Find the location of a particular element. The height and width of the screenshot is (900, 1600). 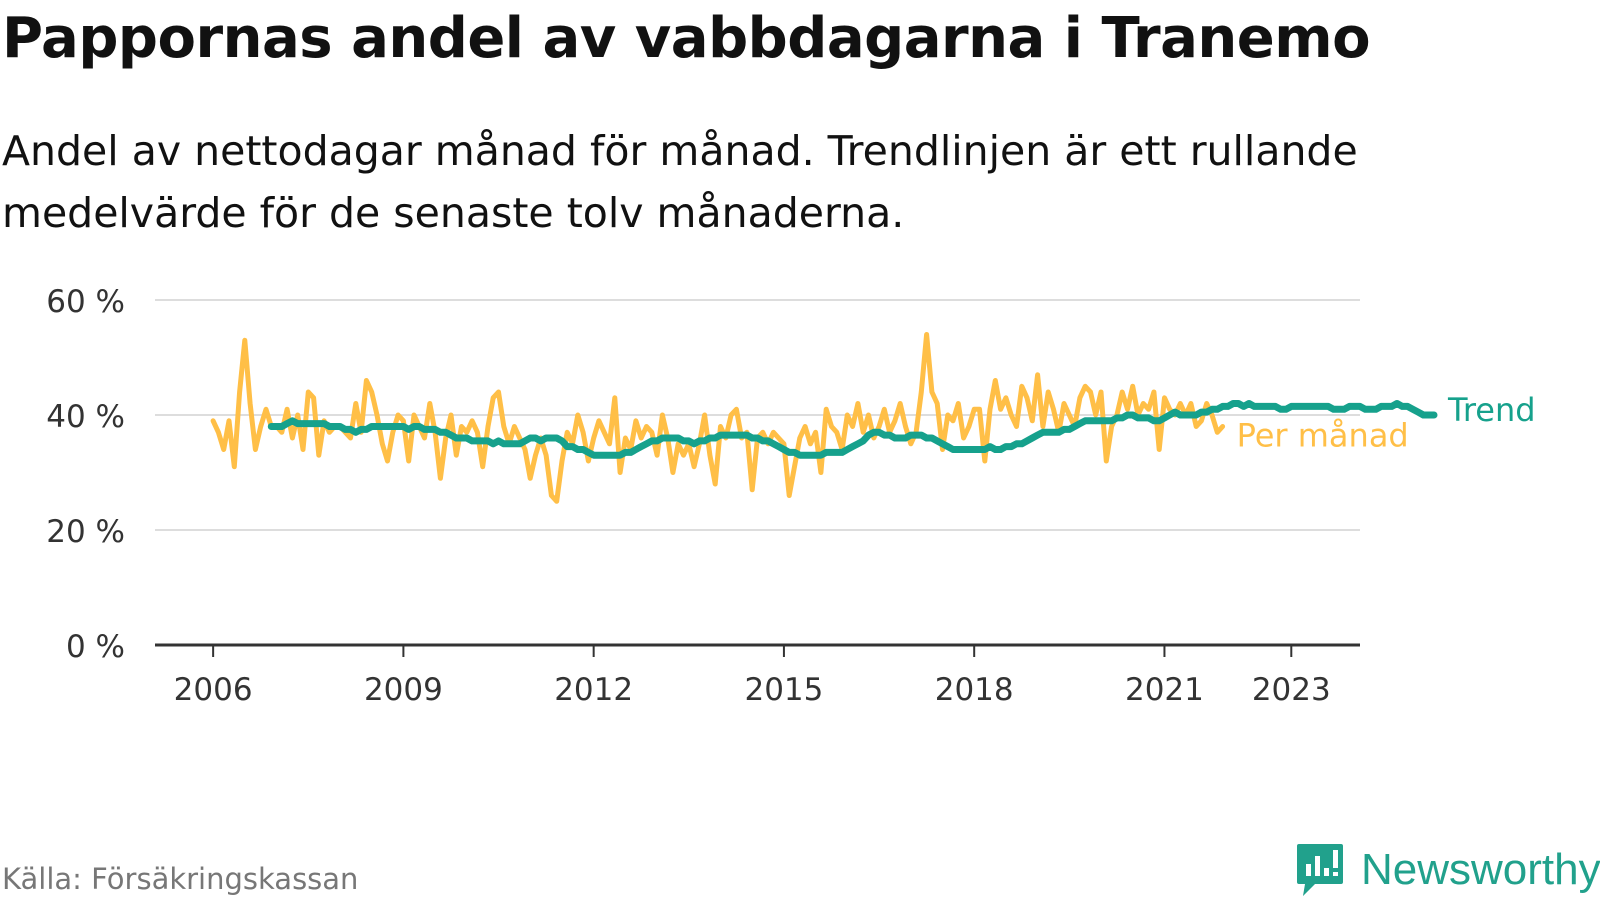

series-label: Per månad is located at coordinates (1323, 436).